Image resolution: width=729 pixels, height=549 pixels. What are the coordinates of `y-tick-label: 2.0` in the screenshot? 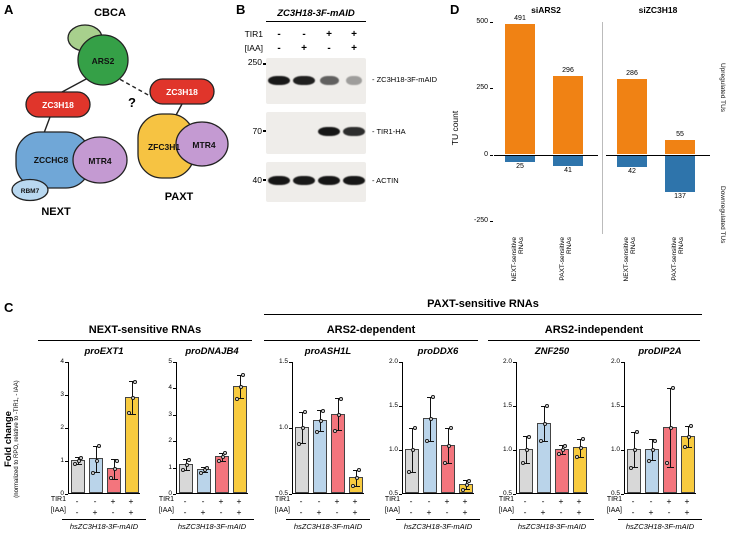 It's located at (393, 361).